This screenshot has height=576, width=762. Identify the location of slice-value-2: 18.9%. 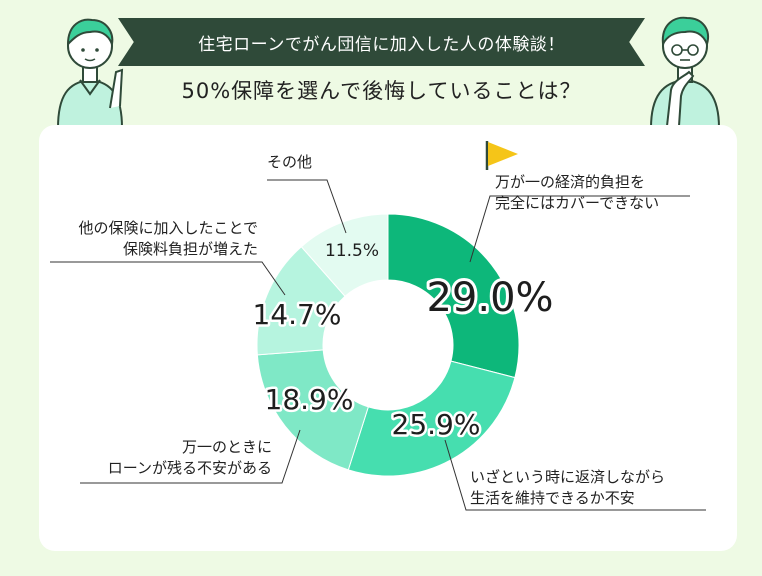
(309, 399).